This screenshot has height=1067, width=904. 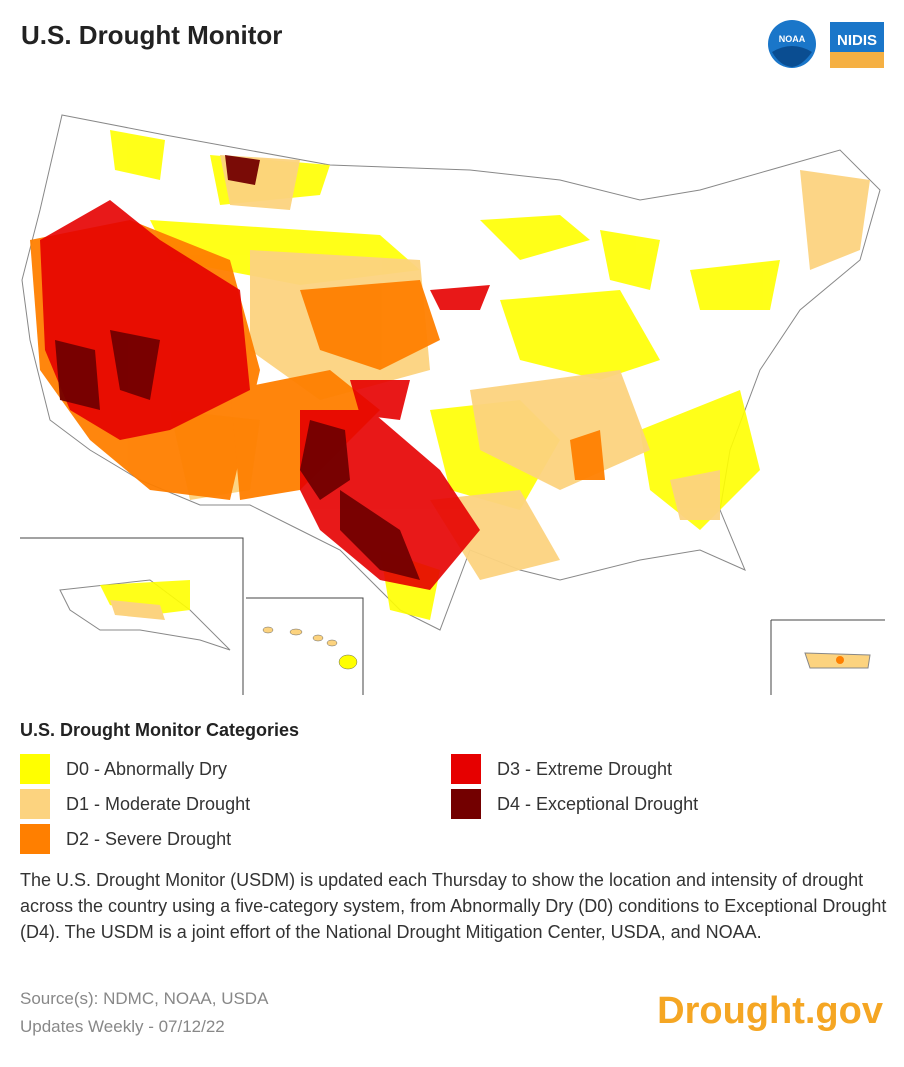 I want to click on legend-item-d3: D3 - Extreme Drought, so click(x=561, y=769).